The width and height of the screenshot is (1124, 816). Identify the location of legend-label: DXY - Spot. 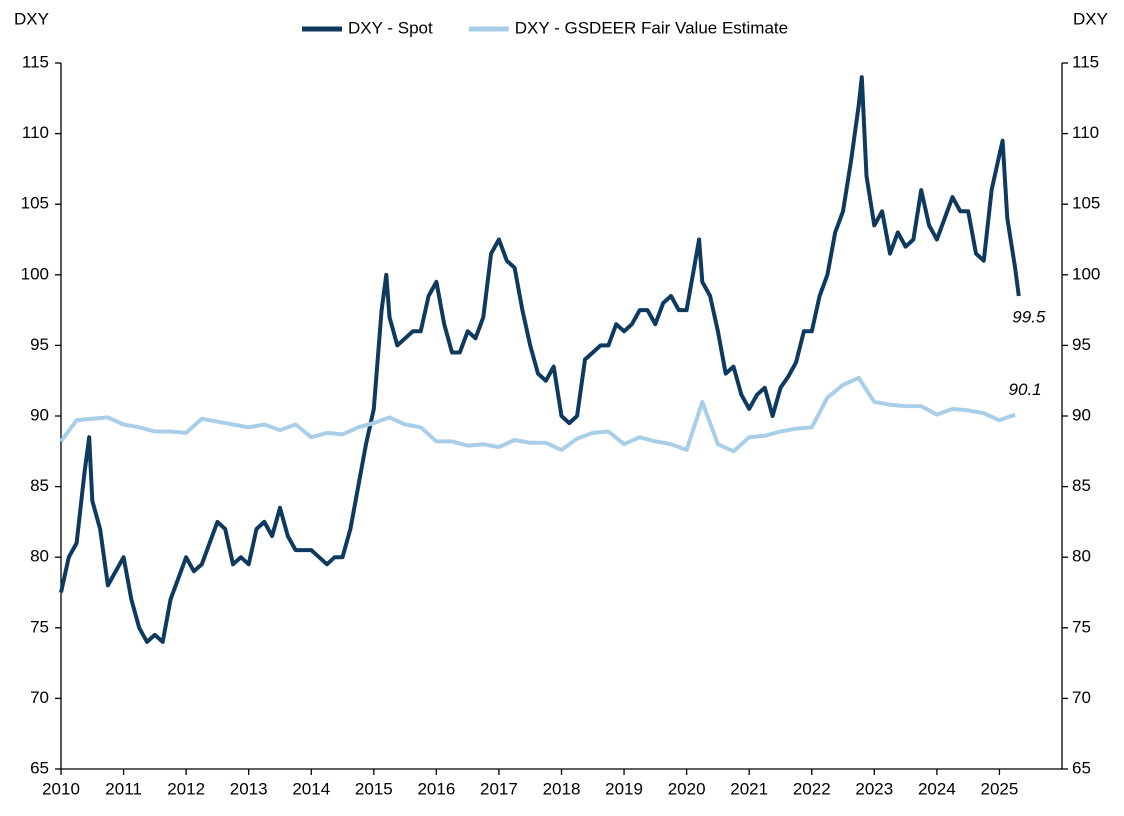
(390, 27).